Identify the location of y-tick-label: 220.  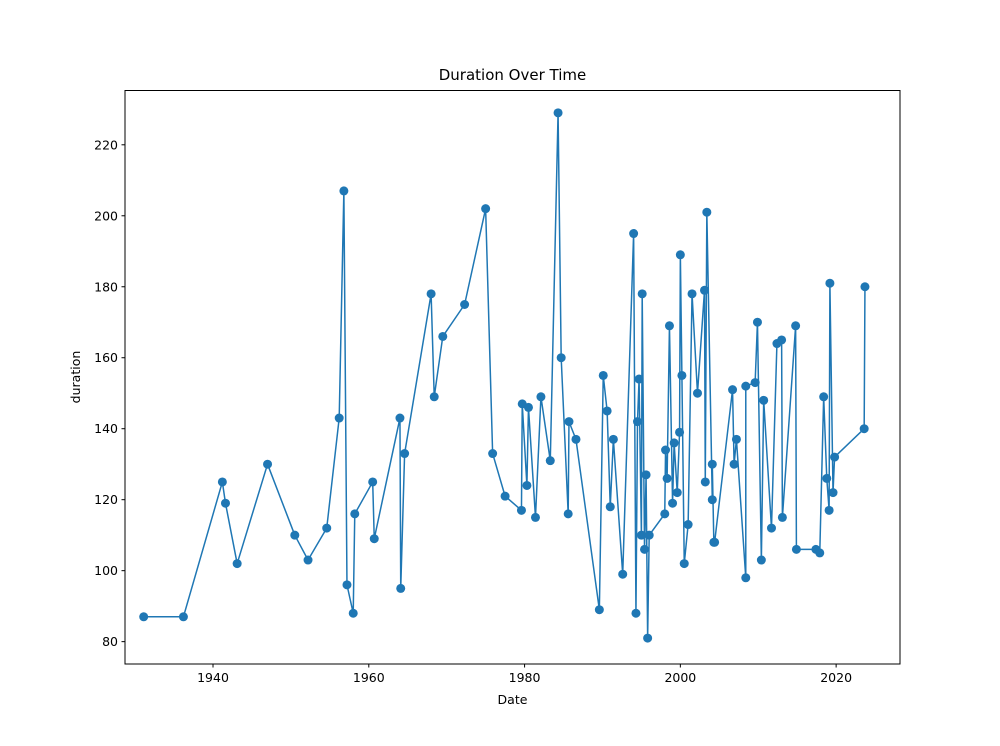
(106, 144).